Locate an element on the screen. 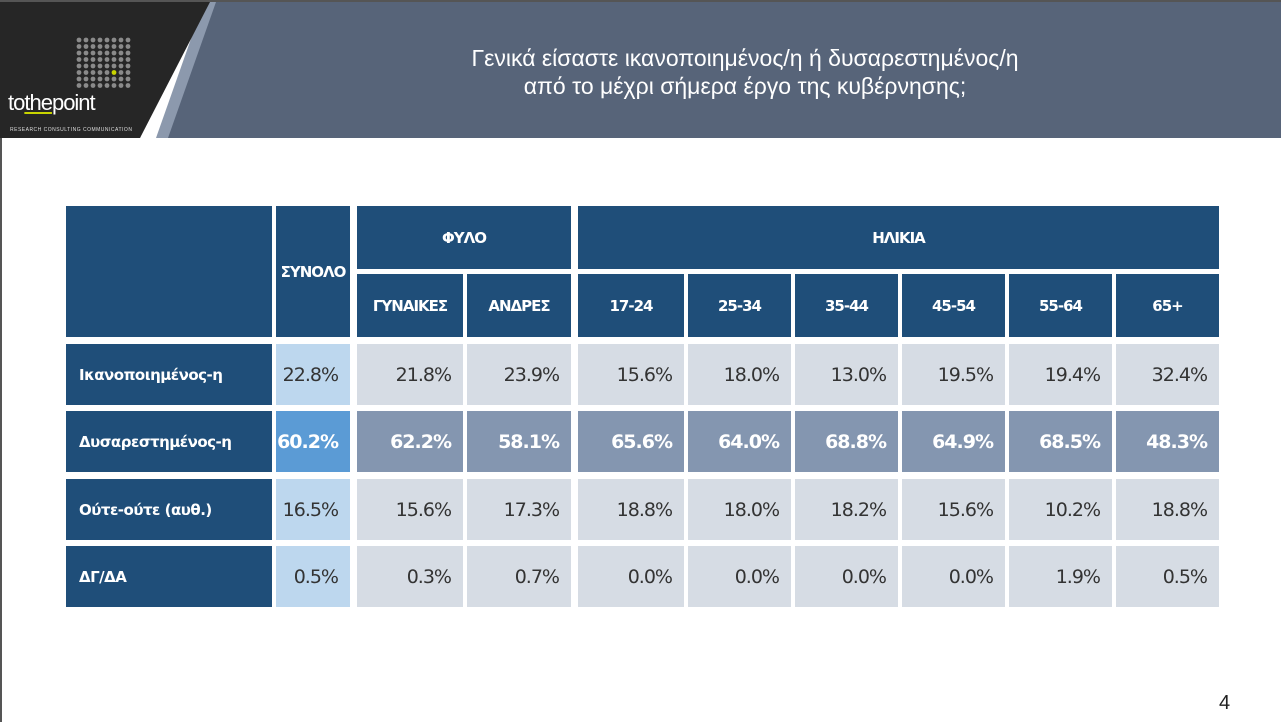 The height and width of the screenshot is (722, 1281). value-cell: 23.9% is located at coordinates (519, 374).